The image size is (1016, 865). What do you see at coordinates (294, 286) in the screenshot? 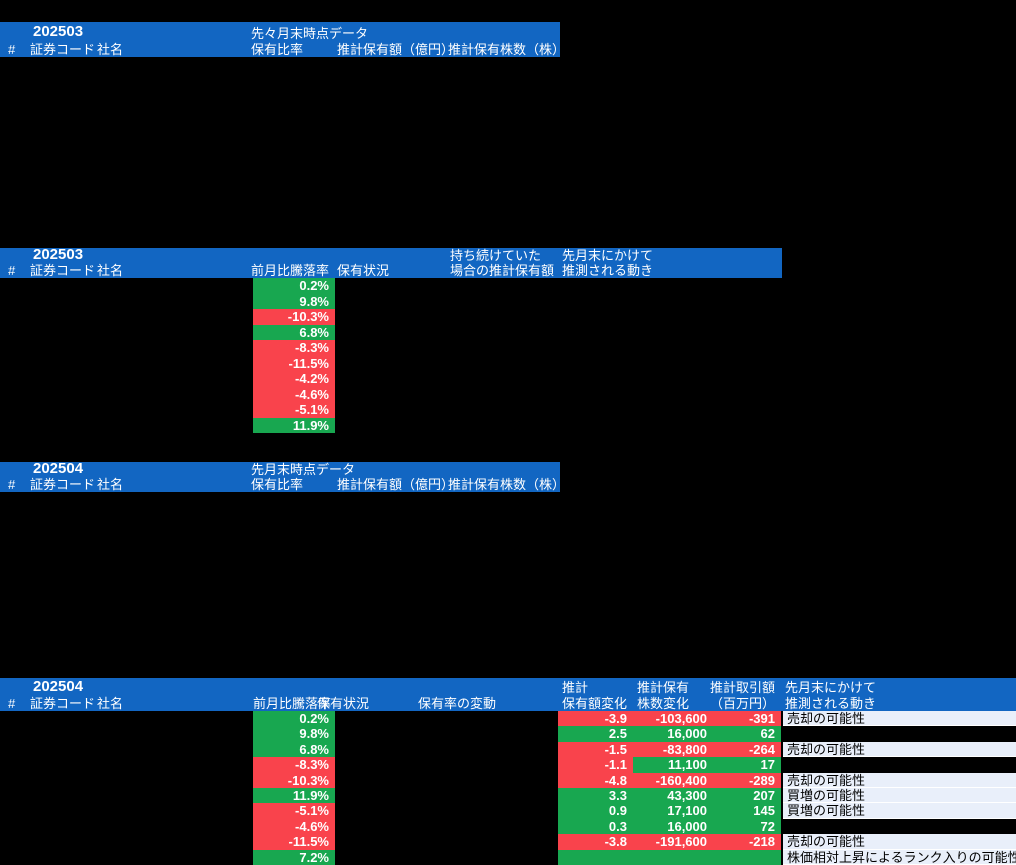
I see `table2-change-cell: 0.2%` at bounding box center [294, 286].